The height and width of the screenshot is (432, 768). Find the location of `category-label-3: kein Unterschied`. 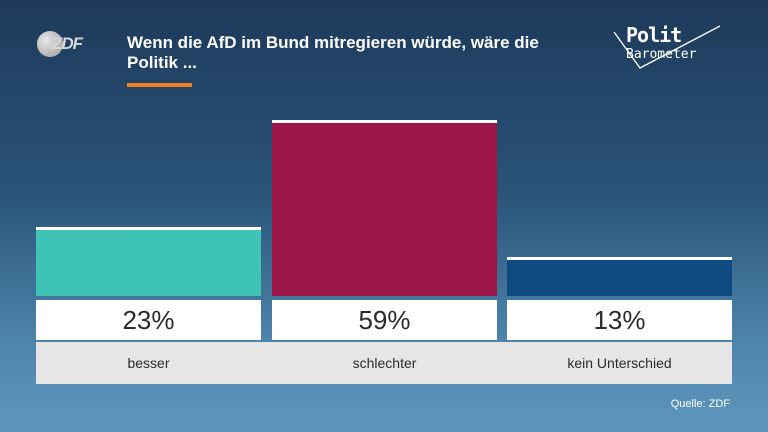

category-label-3: kein Unterschied is located at coordinates (619, 363).